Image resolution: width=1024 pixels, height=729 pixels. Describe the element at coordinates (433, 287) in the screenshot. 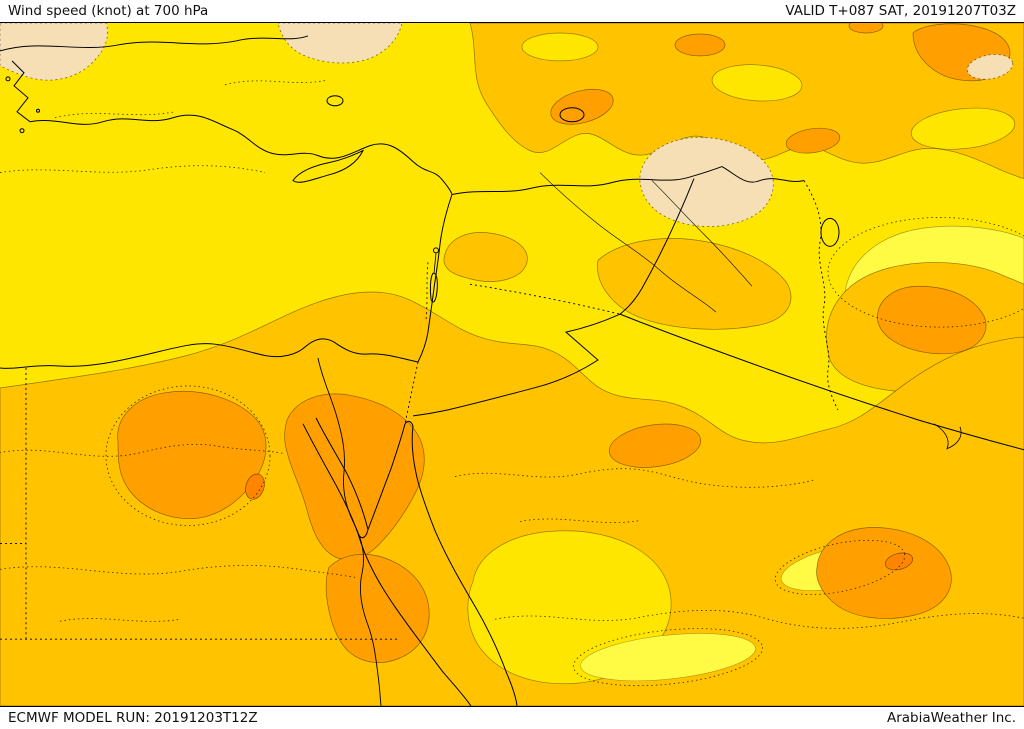

I see `dead-sea` at that location.